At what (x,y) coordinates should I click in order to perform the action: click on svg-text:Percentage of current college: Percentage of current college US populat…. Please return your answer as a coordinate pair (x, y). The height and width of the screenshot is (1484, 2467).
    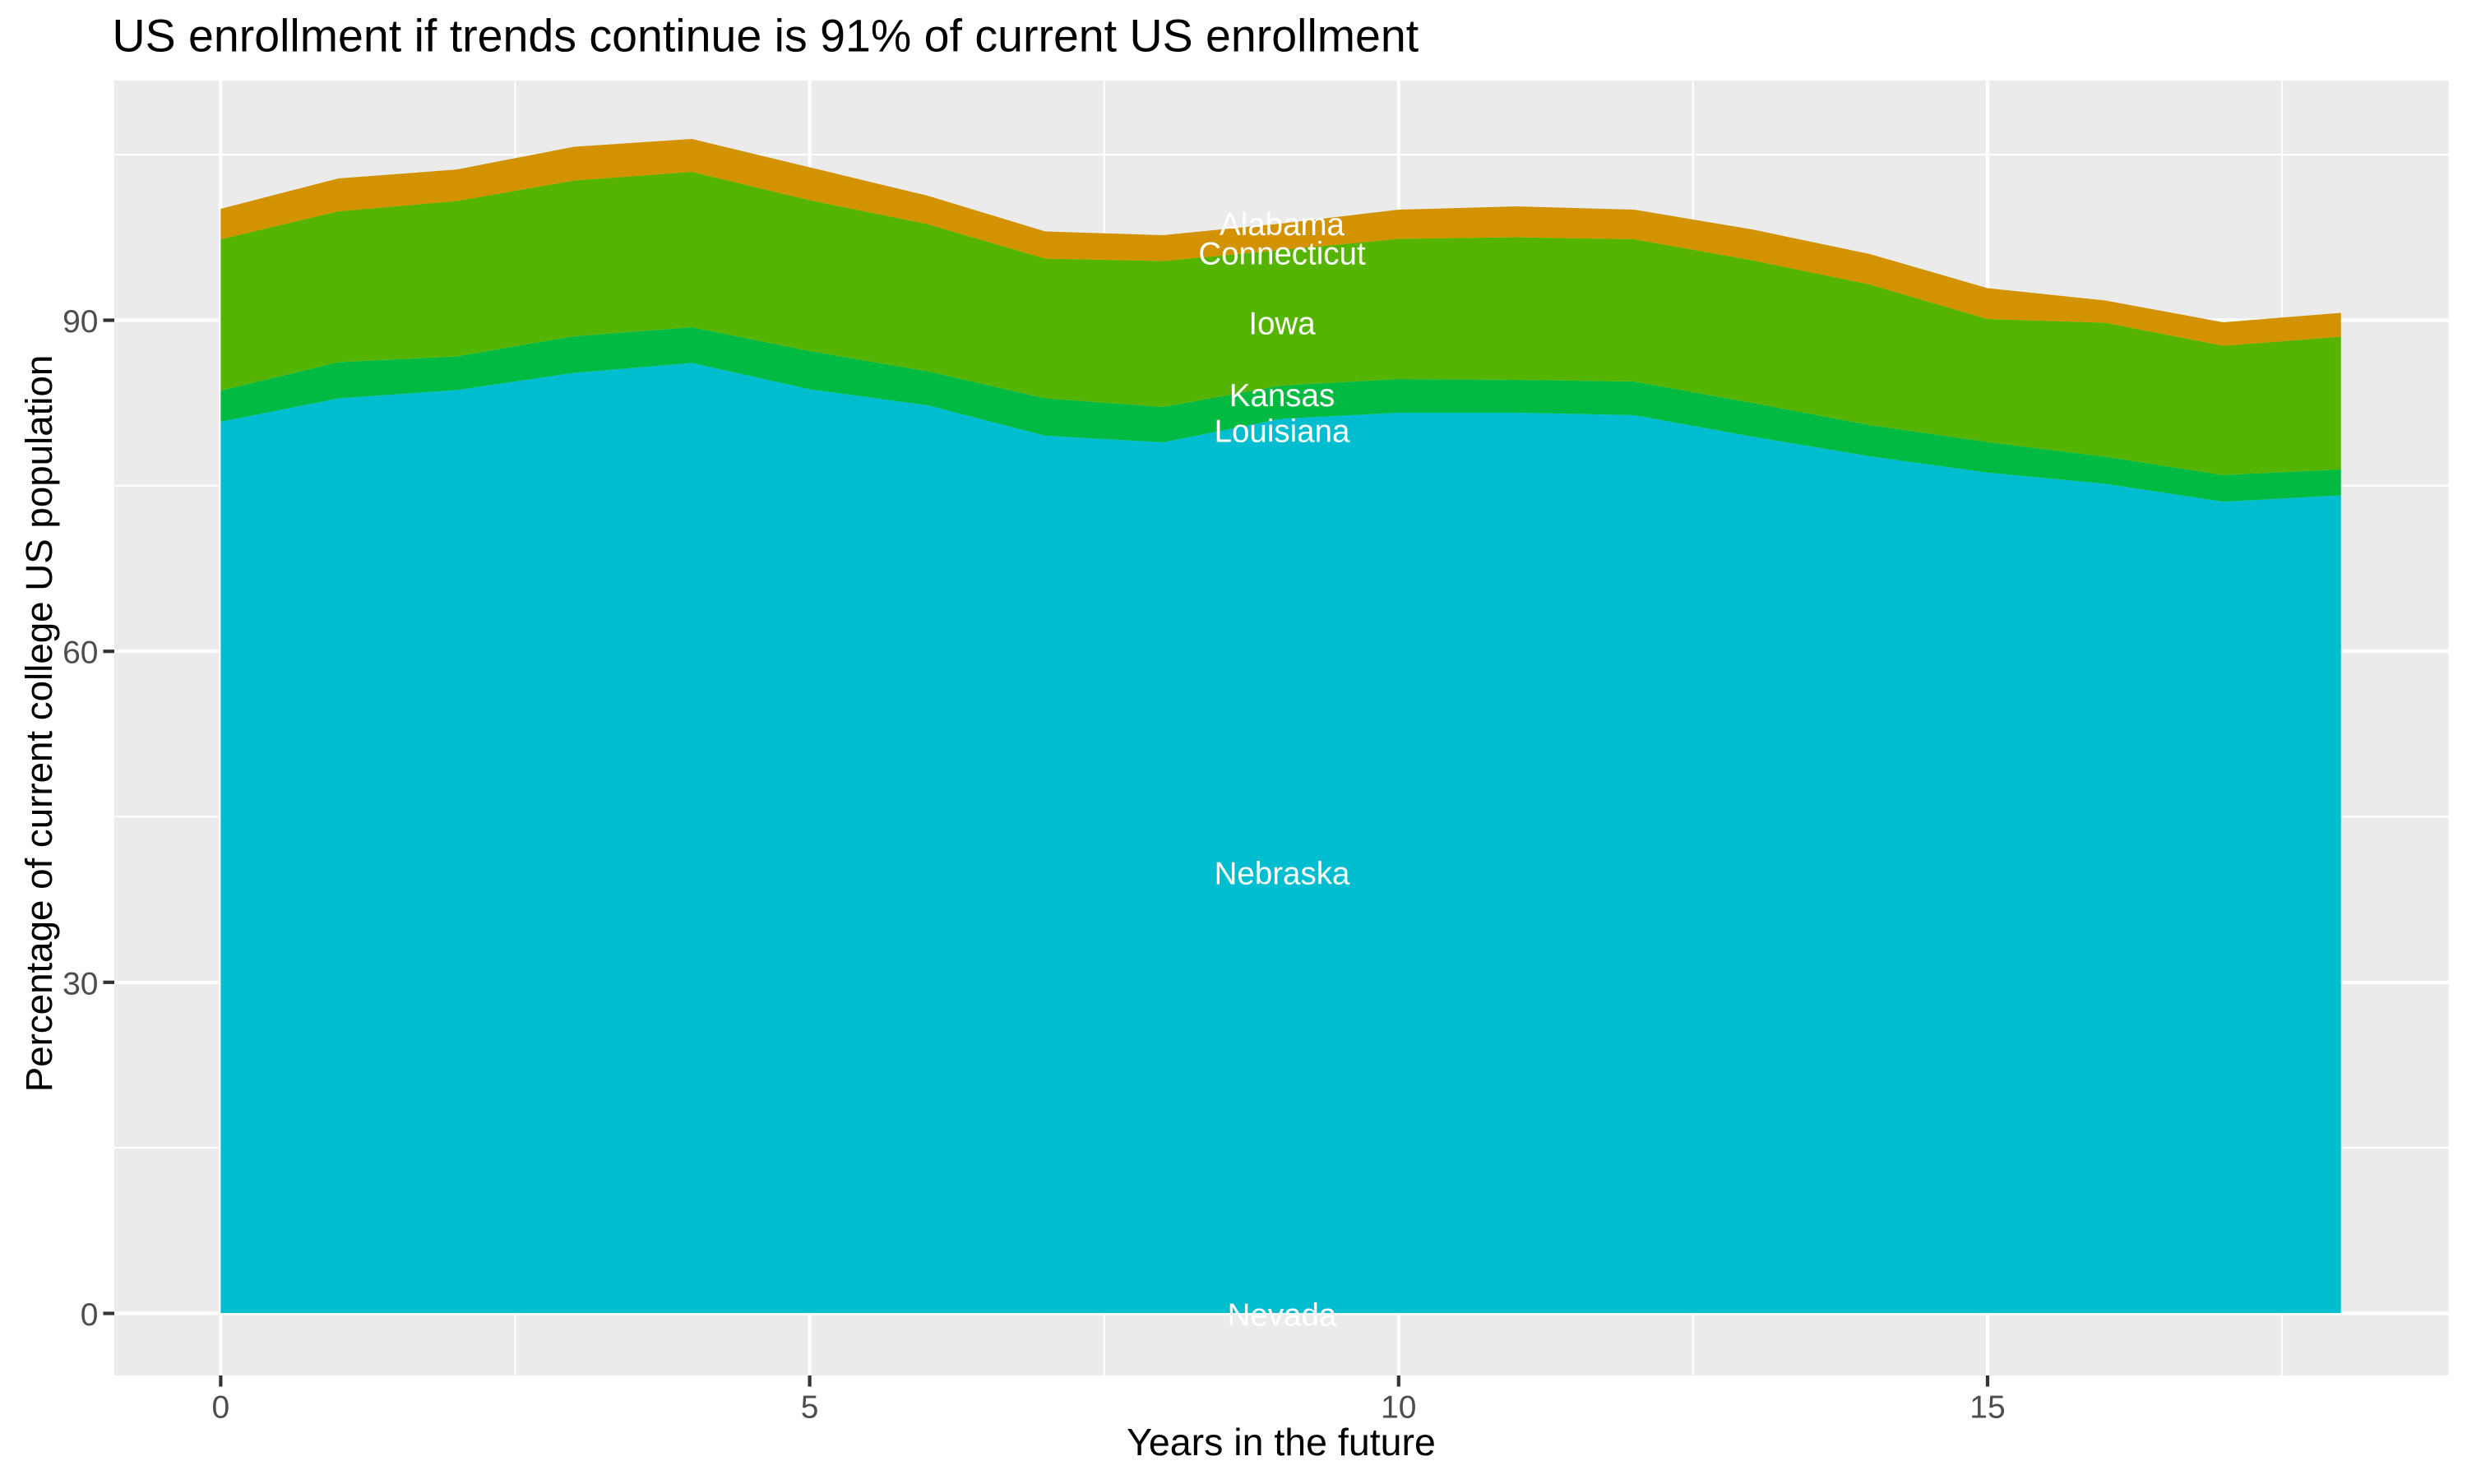
    Looking at the image, I should click on (39, 724).